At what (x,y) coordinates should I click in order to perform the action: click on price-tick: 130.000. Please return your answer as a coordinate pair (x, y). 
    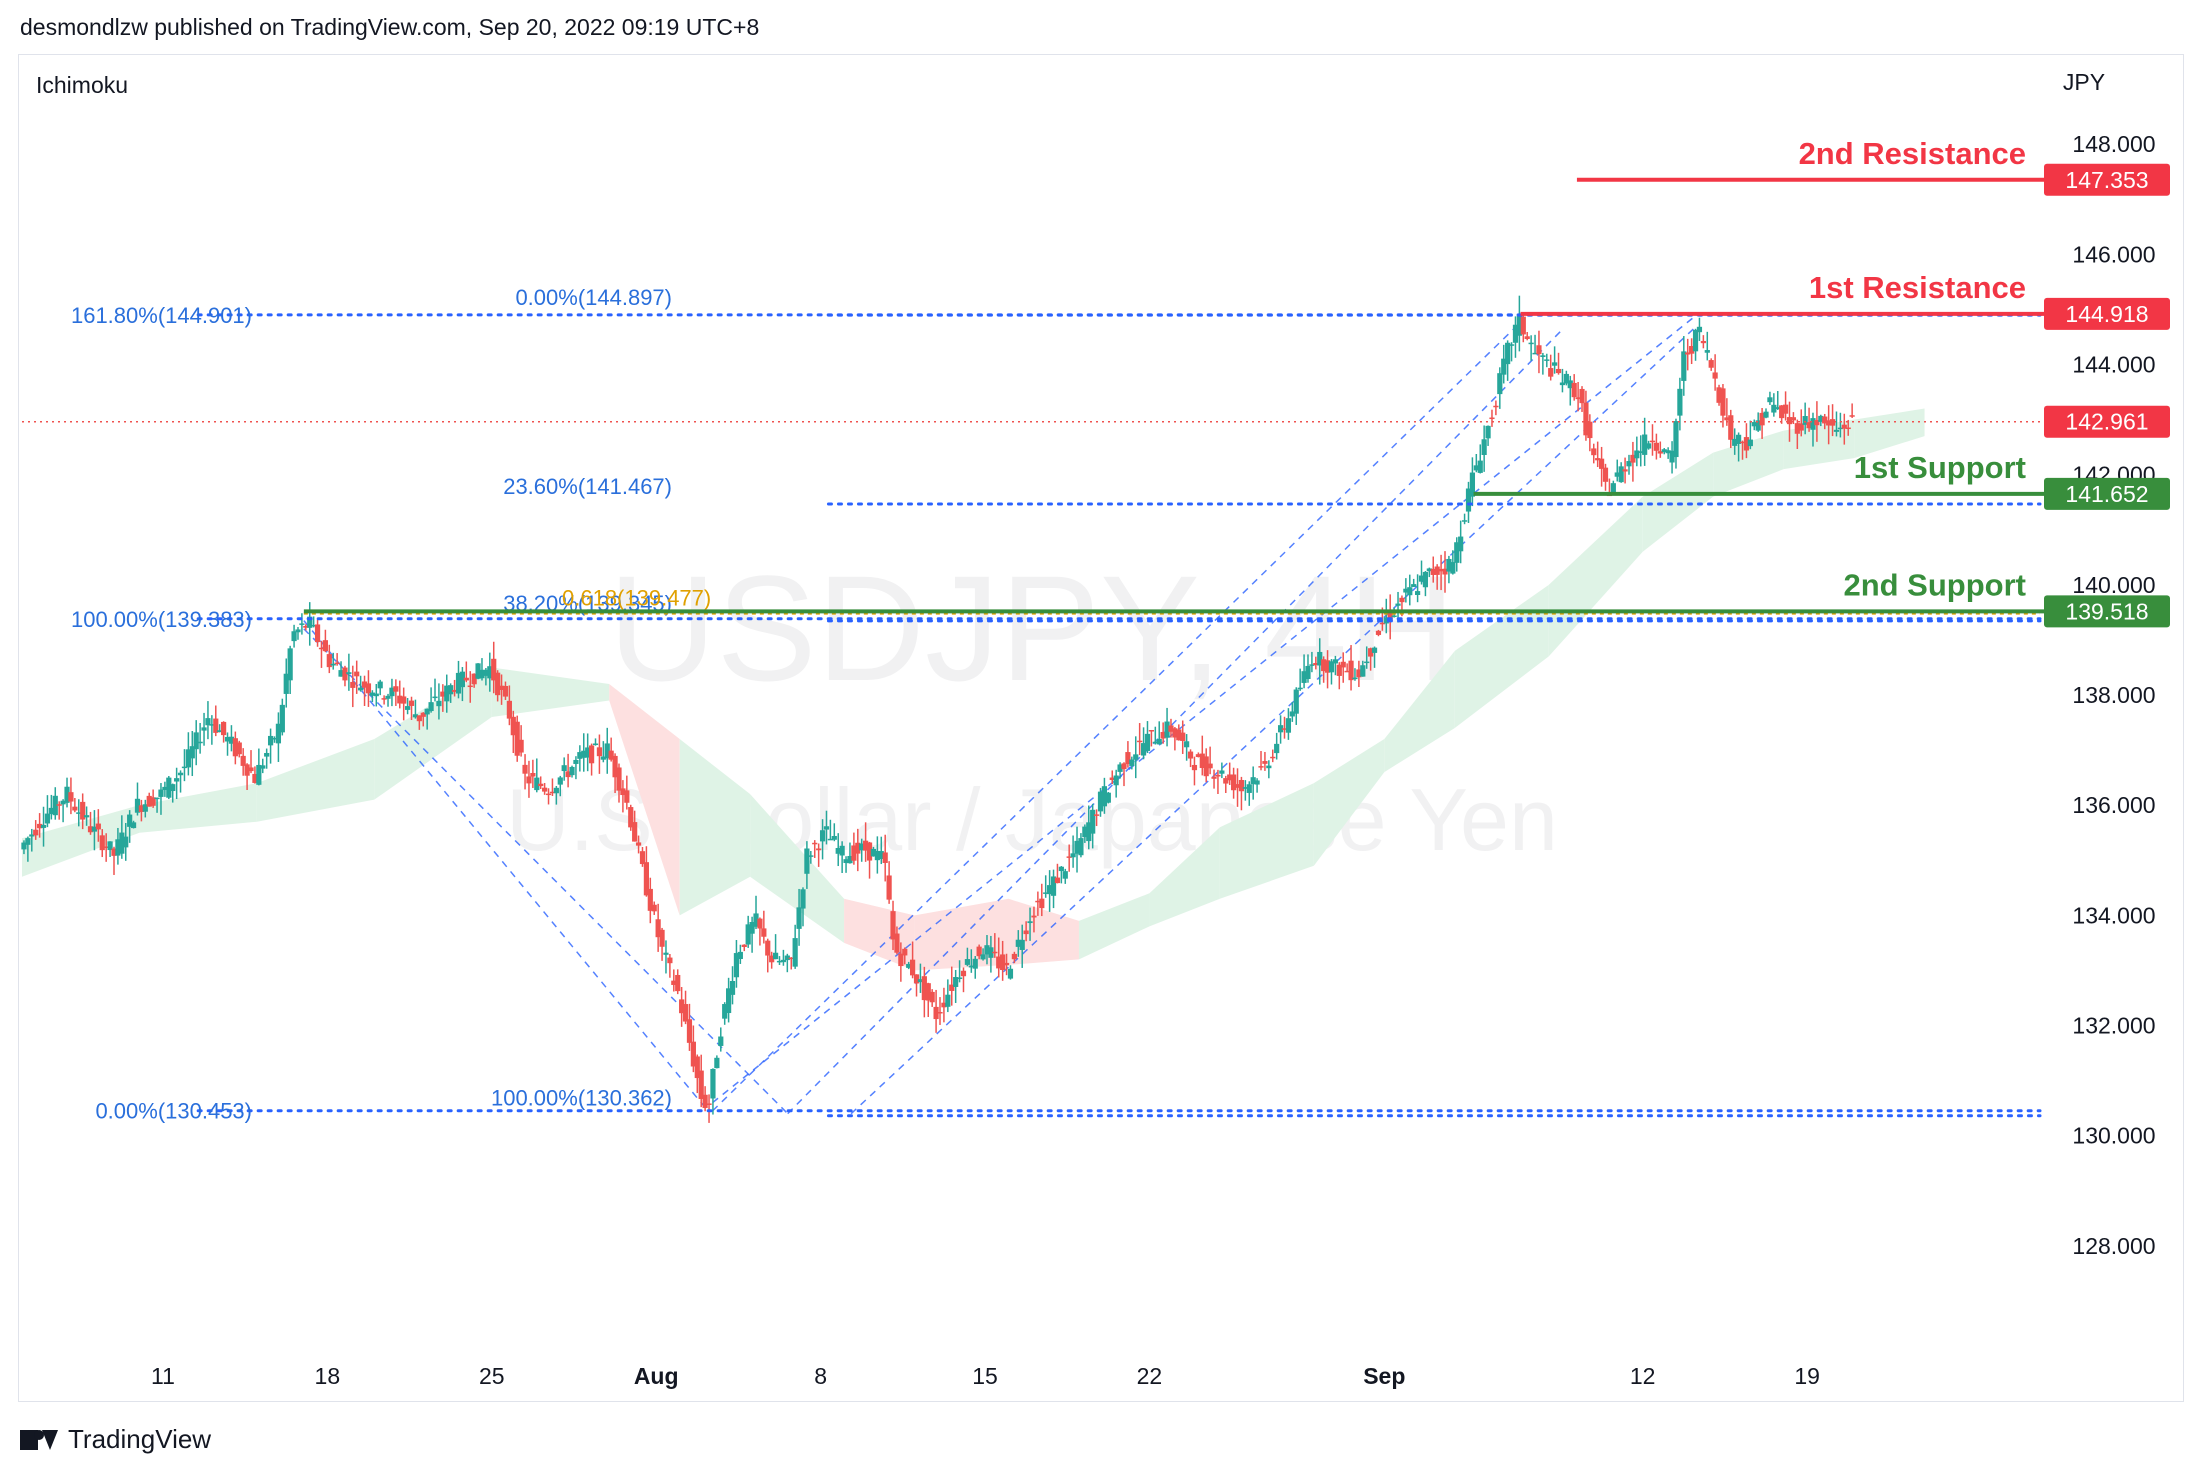
    Looking at the image, I should click on (2113, 1136).